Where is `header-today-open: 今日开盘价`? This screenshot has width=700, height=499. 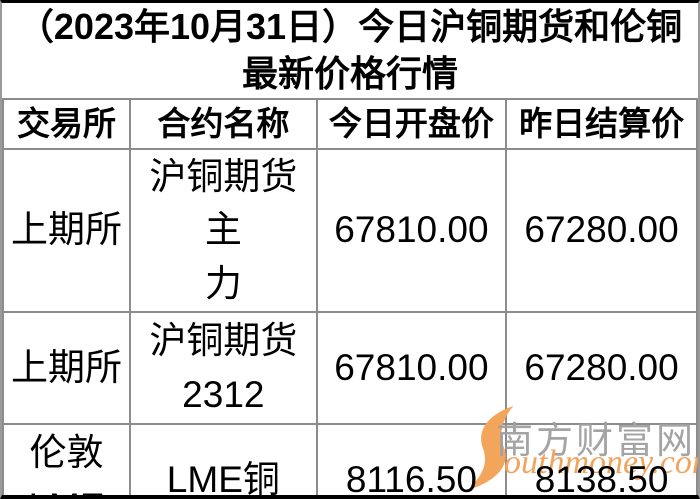
header-today-open: 今日开盘价 is located at coordinates (411, 124).